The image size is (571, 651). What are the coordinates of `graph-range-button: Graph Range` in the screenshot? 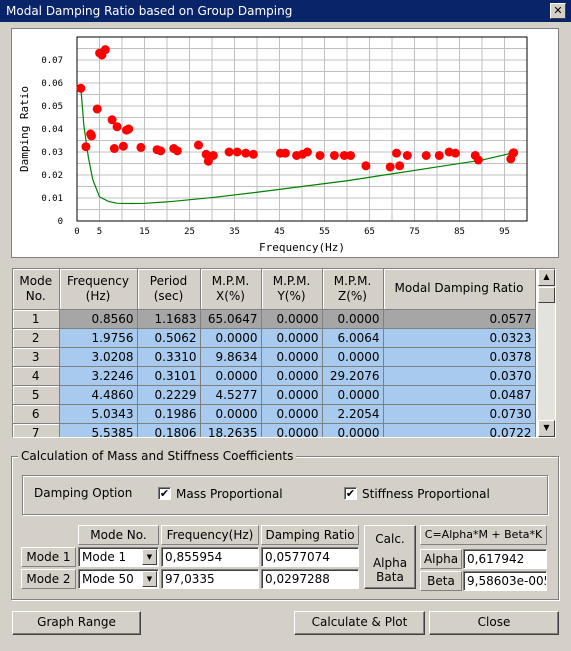 It's located at (76, 623).